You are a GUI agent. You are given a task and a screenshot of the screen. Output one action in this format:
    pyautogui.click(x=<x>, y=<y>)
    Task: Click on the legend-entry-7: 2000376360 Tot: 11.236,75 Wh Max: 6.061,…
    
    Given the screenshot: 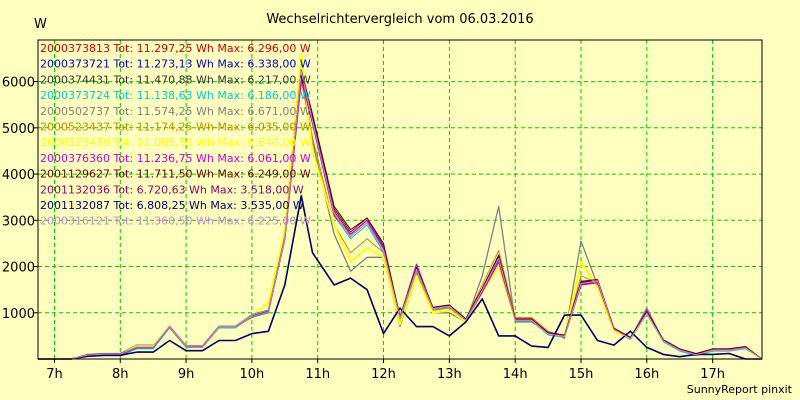 What is the action you would take?
    pyautogui.click(x=175, y=158)
    